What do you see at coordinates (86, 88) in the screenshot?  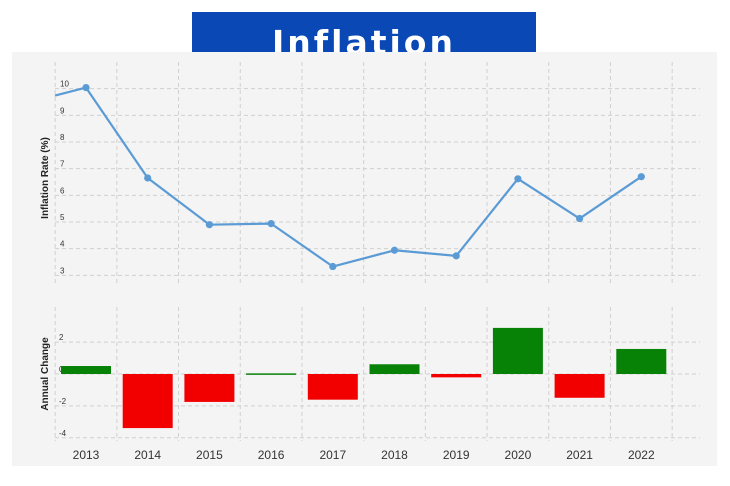 I see `line-point-2013` at bounding box center [86, 88].